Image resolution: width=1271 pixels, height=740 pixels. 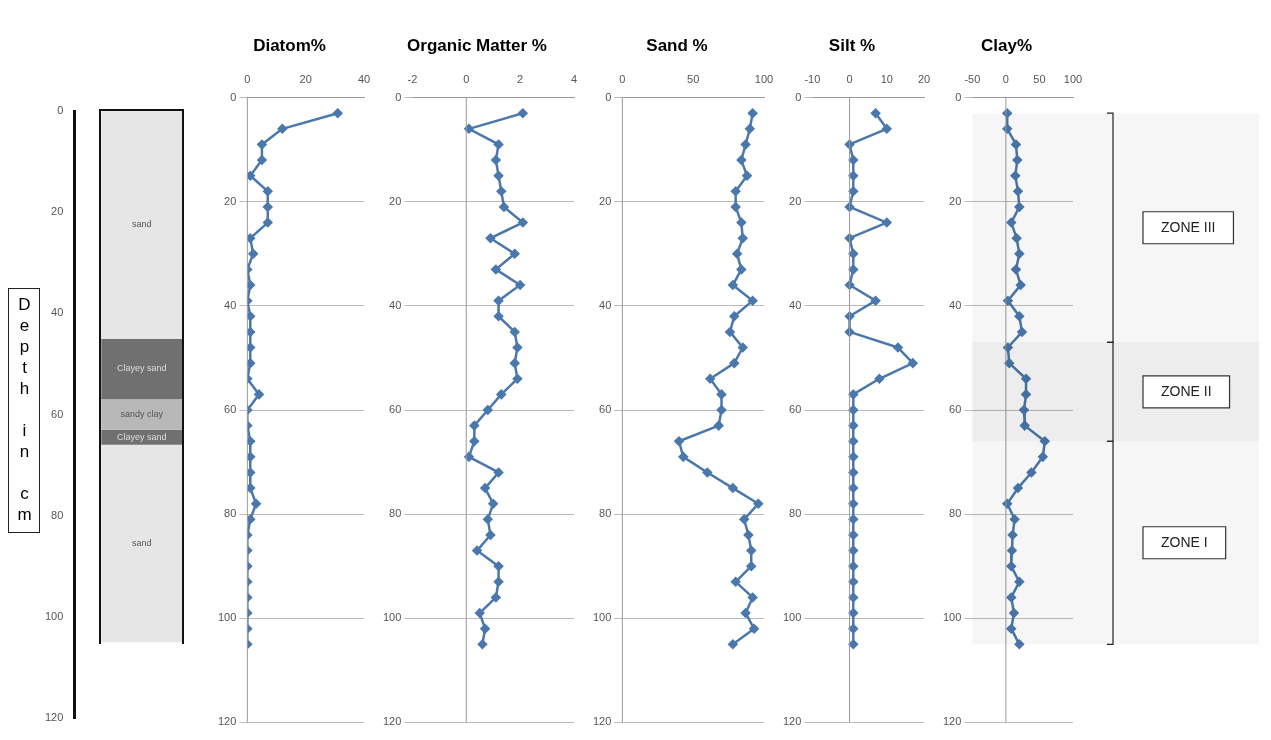 I want to click on x-tick-label: 10, so click(x=886, y=79).